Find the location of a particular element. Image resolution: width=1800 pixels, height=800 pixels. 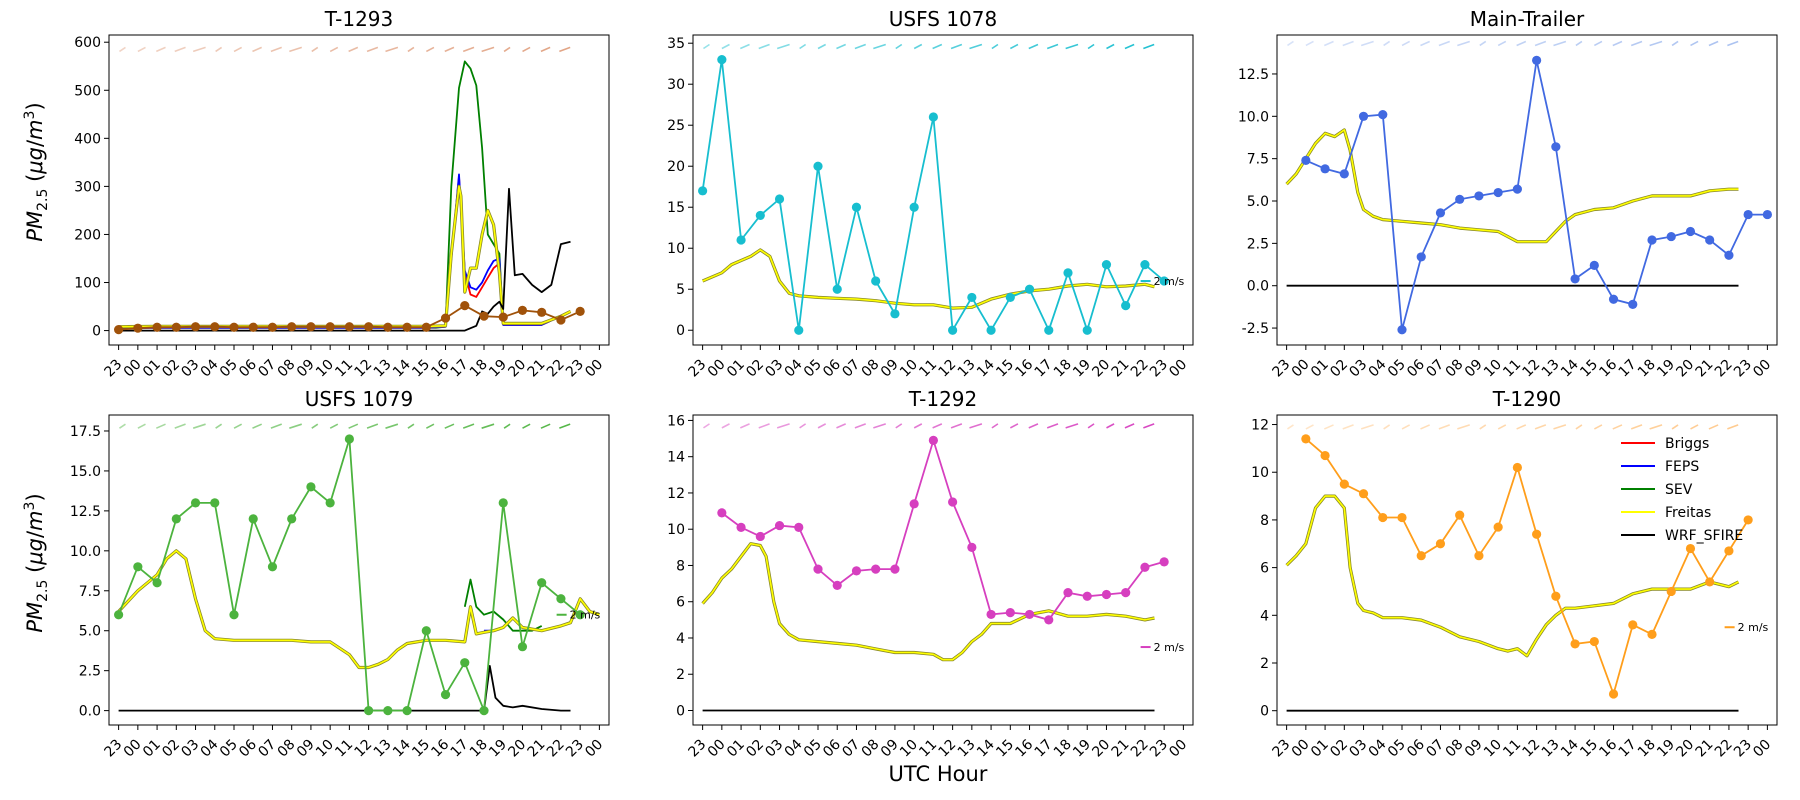

y-tick-label: 30 is located at coordinates (676, 85).